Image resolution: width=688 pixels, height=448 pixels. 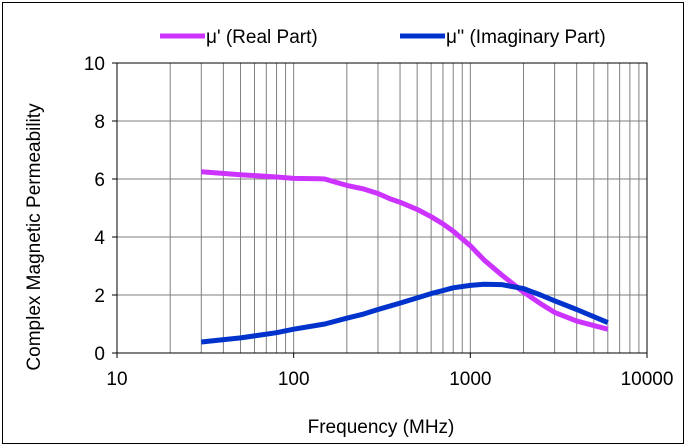 I want to click on y-tick-label: 10, so click(x=94, y=64).